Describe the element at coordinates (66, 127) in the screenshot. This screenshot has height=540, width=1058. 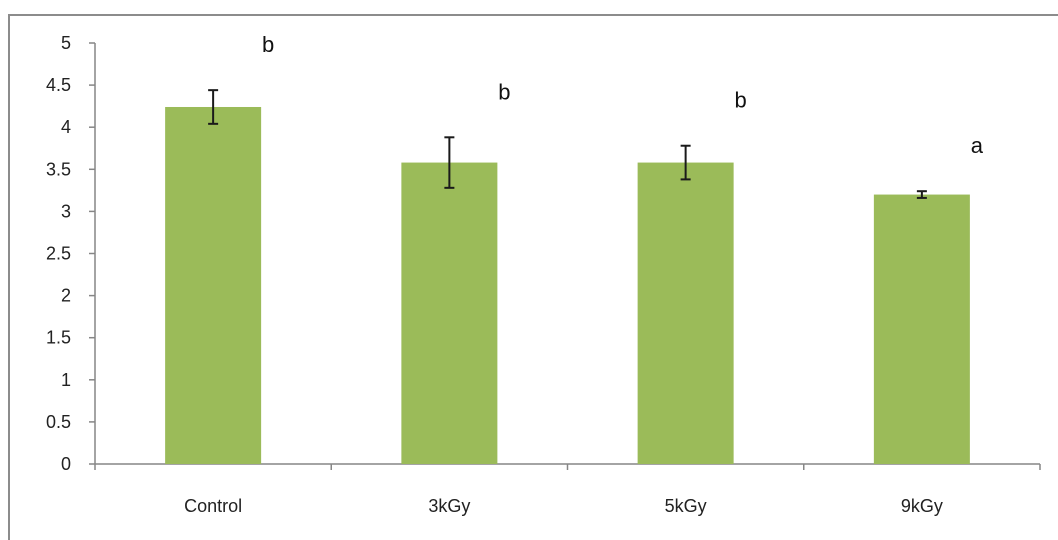
I see `y-tick-label: 4` at that location.